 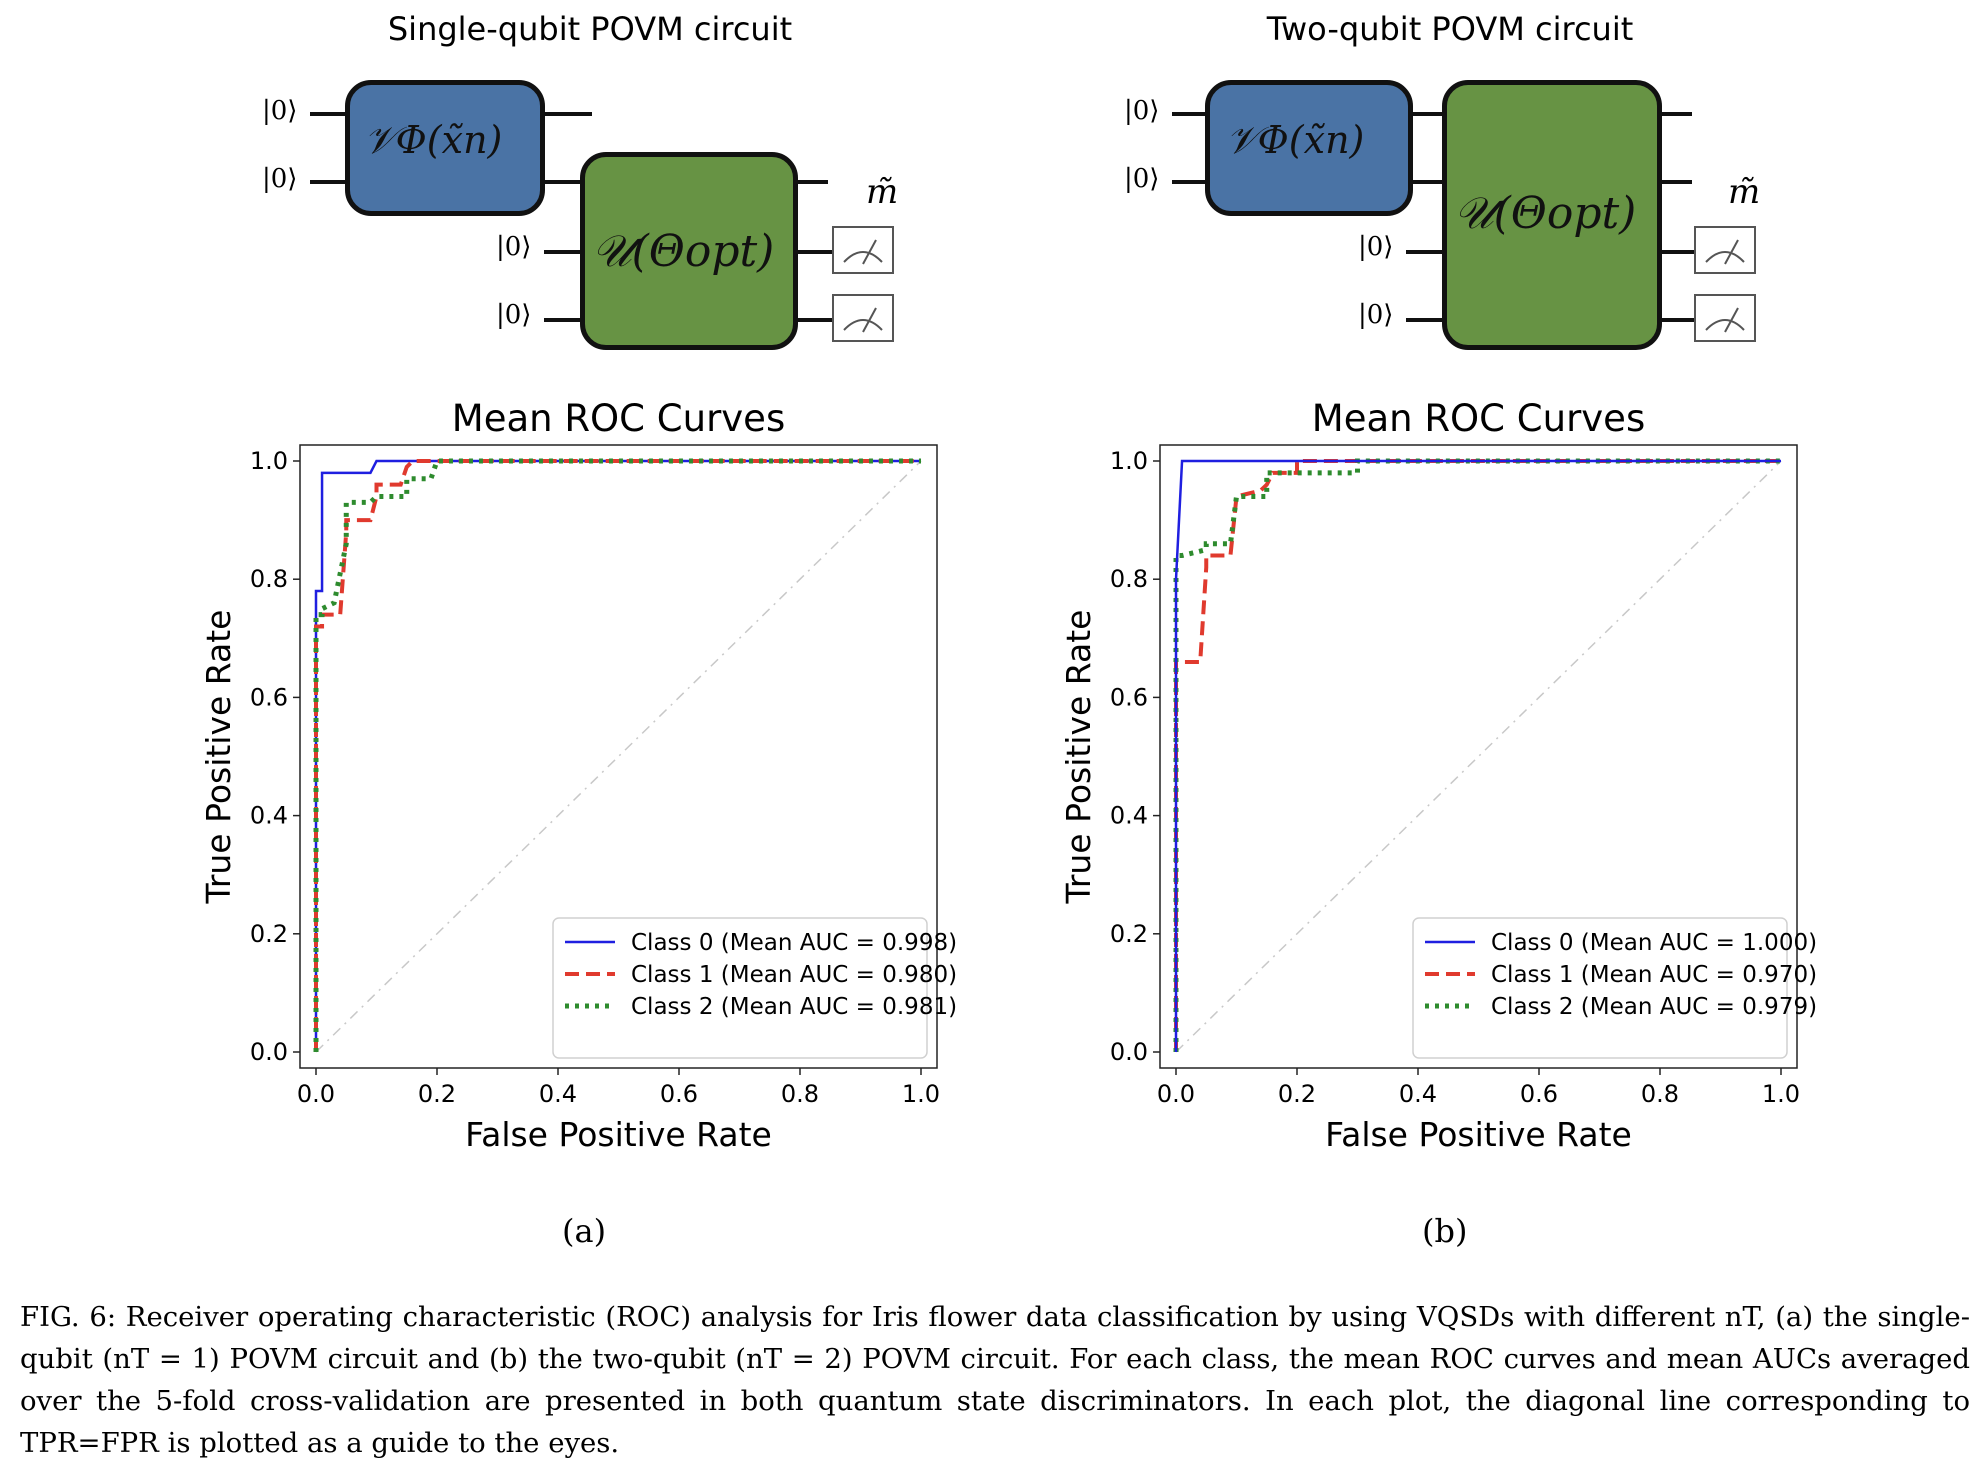 I want to click on figure-caption-label: FIG. 6:, so click(x=68, y=1317).